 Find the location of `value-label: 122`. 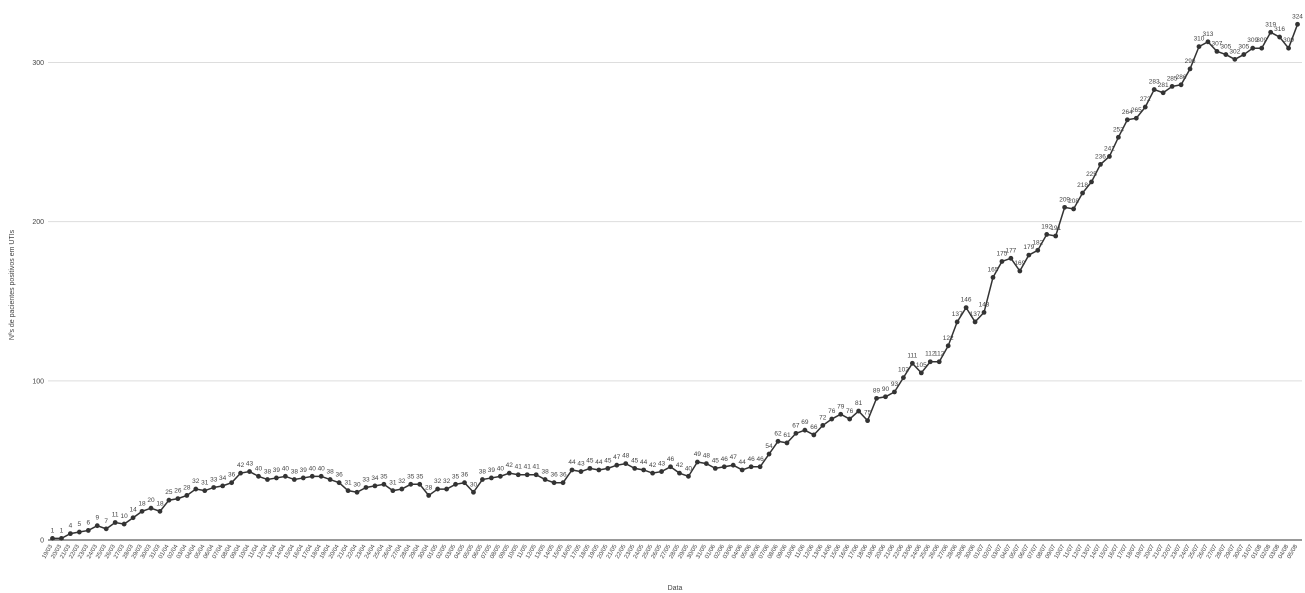

value-label: 122 is located at coordinates (948, 338).